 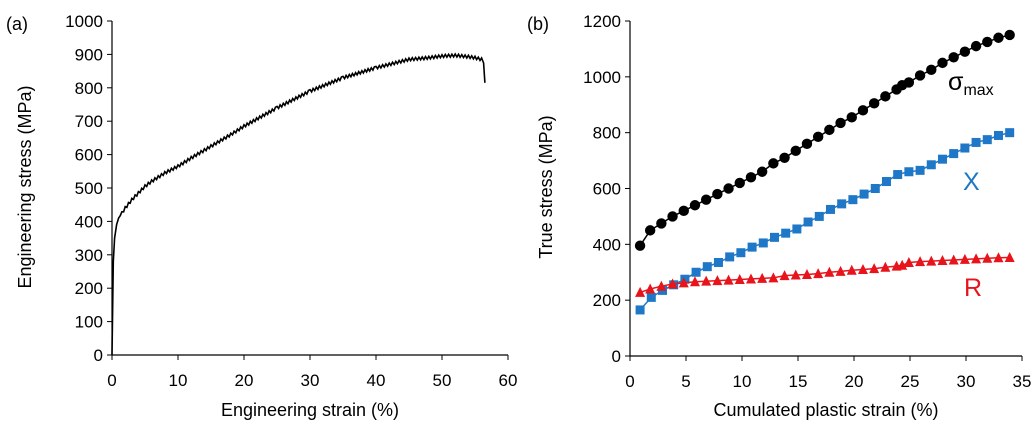 I want to click on panel-a-xlabel: Engineering strain (%), so click(x=310, y=410).